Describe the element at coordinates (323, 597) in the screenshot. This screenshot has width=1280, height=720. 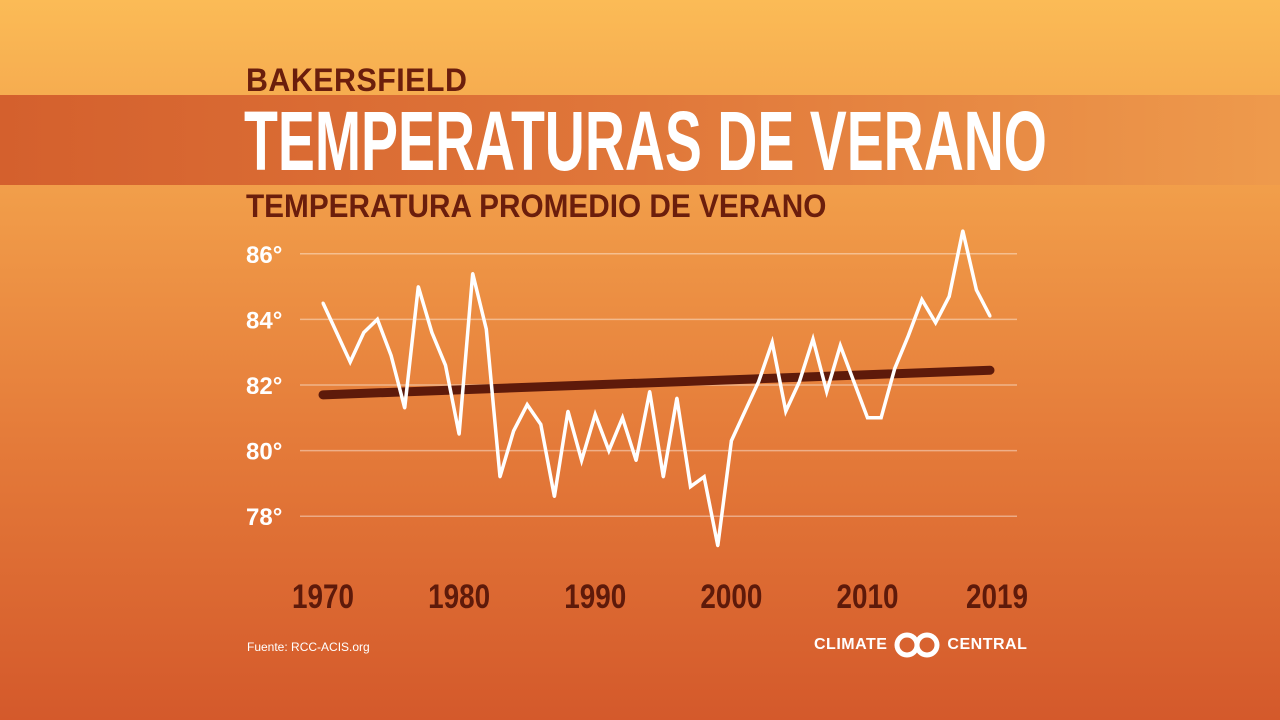
I see `x-tick-label: 1970` at that location.